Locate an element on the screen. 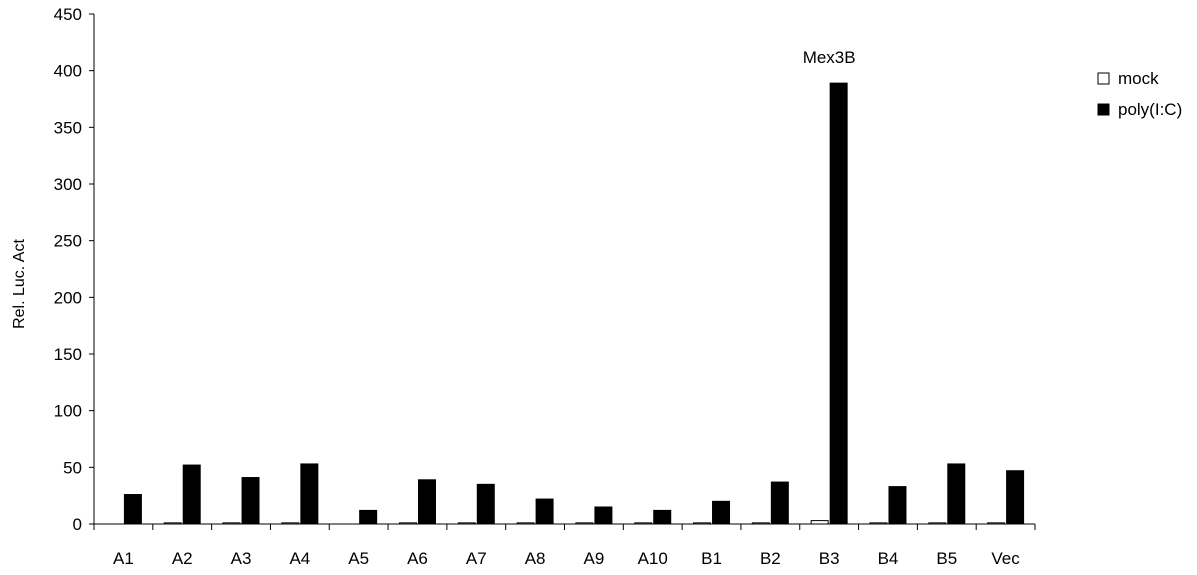  bar-mock is located at coordinates (819, 522).